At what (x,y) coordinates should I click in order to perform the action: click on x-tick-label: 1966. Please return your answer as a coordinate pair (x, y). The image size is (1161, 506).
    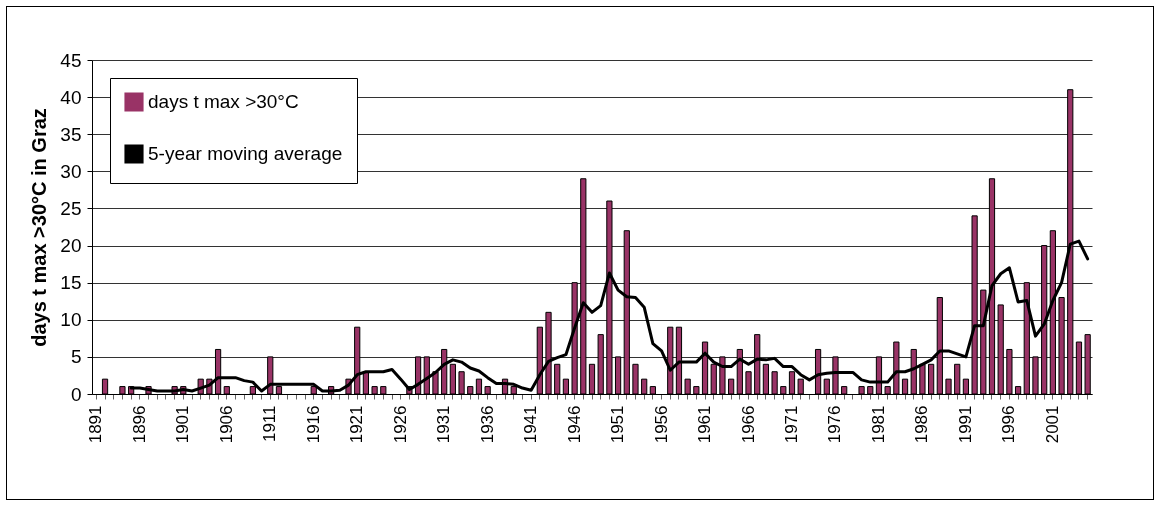
    Looking at the image, I should click on (748, 424).